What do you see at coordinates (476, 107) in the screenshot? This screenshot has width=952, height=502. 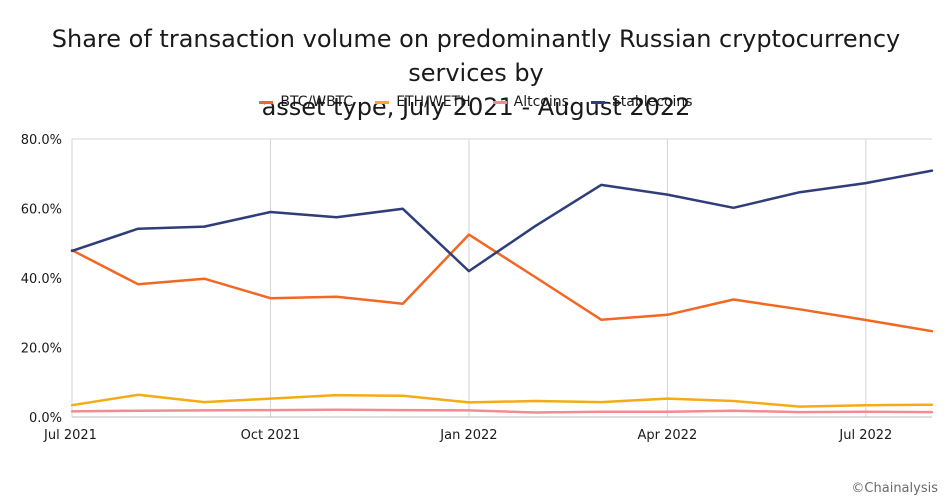 I see `chart-title-line-2: asset type, July 2021 - August 2022` at bounding box center [476, 107].